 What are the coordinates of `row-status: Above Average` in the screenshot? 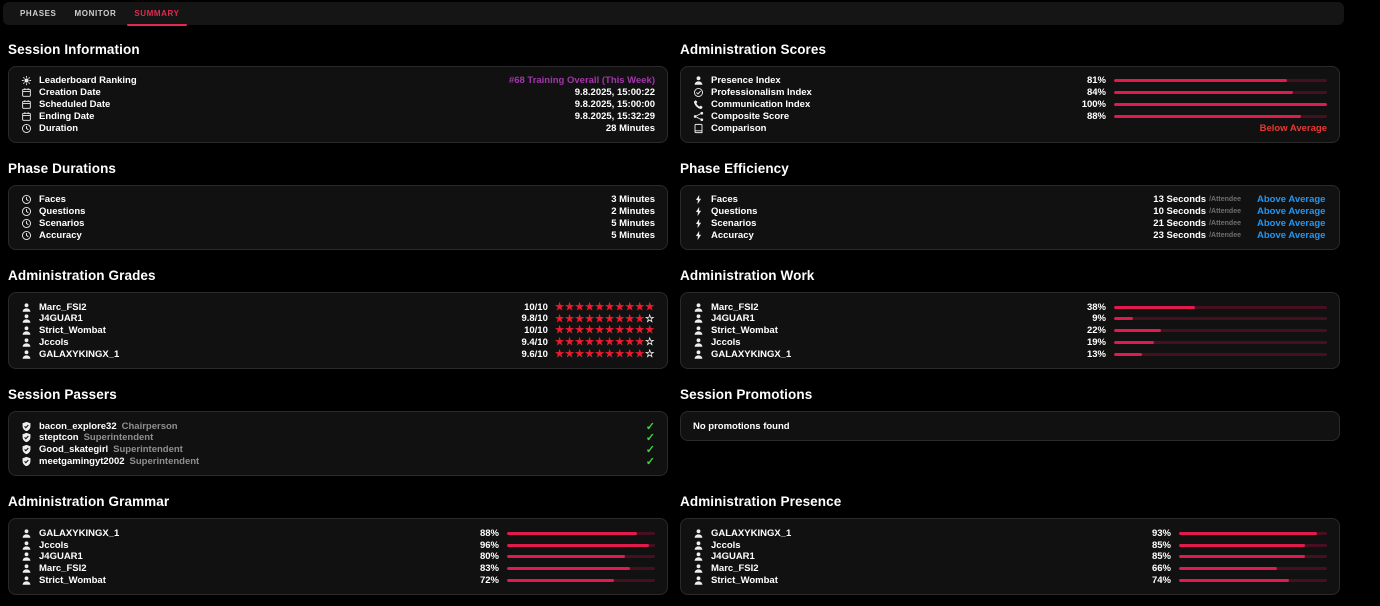 It's located at (1291, 200).